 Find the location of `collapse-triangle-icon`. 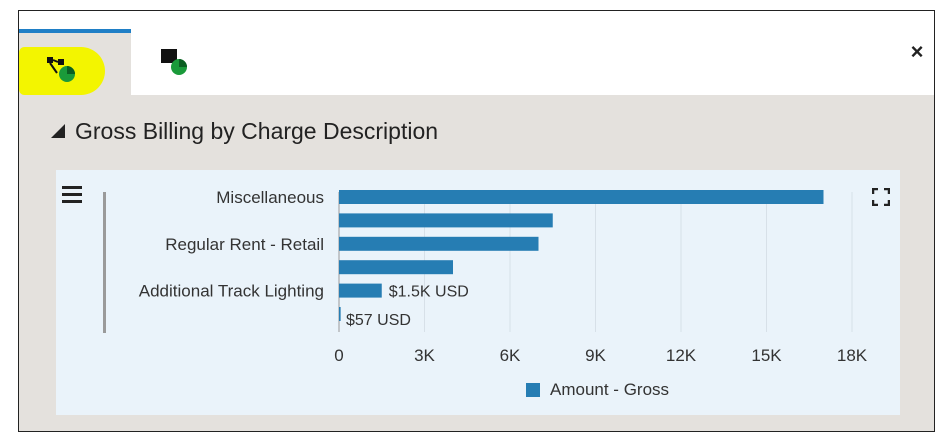

collapse-triangle-icon is located at coordinates (58, 131).